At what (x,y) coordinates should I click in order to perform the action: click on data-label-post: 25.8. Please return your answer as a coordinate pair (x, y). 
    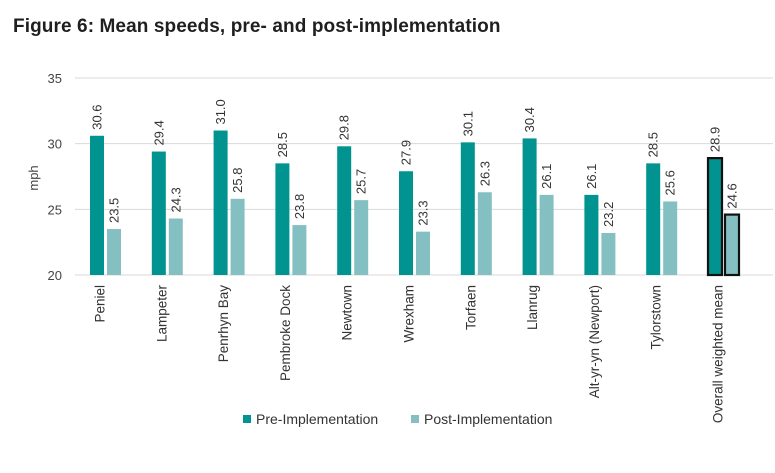
    Looking at the image, I should click on (237, 180).